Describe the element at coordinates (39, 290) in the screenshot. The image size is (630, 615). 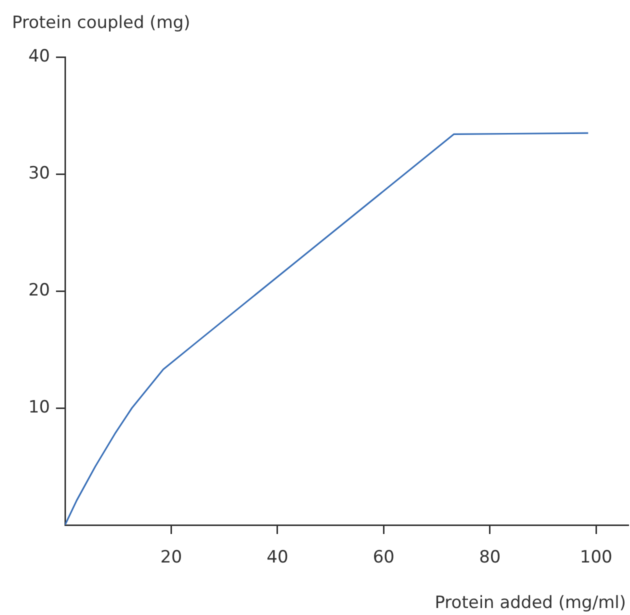
I see `y-tick-label: 20` at that location.